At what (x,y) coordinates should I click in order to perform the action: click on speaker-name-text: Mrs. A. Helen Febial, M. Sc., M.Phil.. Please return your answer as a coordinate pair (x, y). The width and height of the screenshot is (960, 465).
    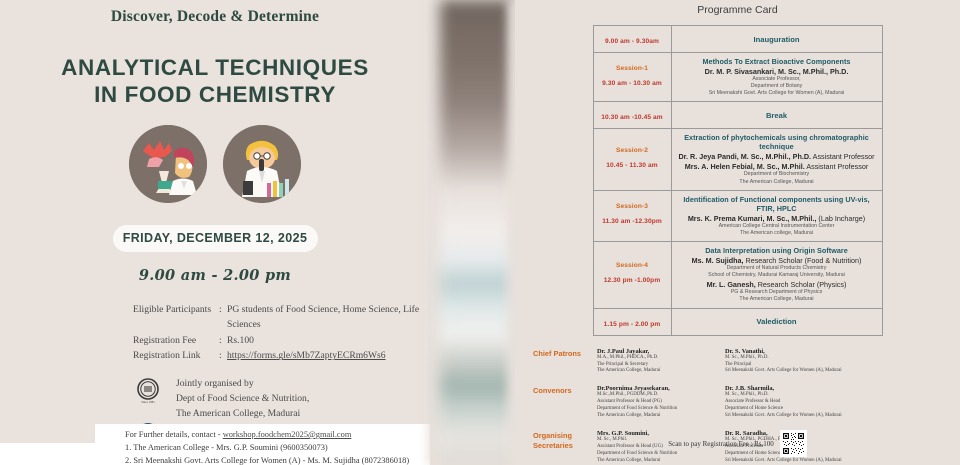
    Looking at the image, I should click on (744, 167).